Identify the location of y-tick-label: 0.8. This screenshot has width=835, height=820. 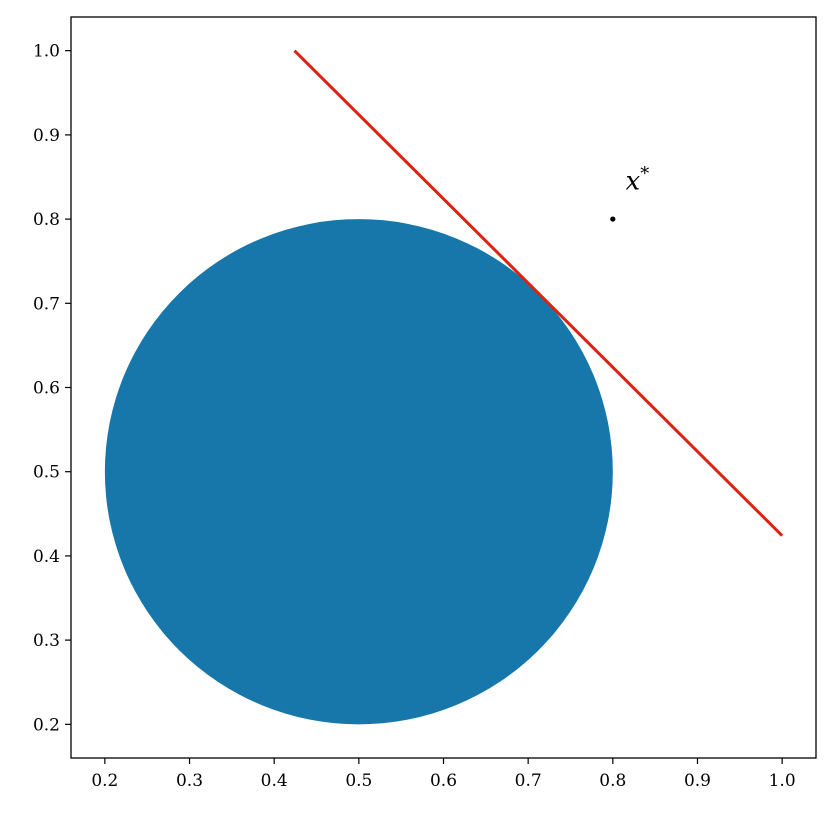
(46, 220).